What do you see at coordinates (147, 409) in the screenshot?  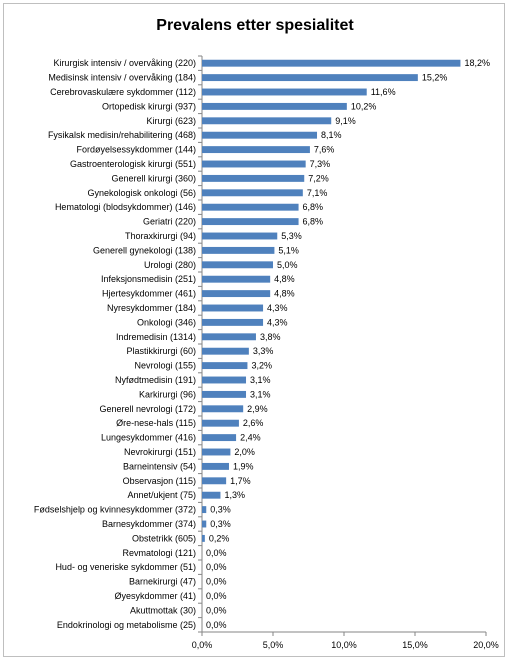 I see `category-label: Generell nevrologi (172)` at bounding box center [147, 409].